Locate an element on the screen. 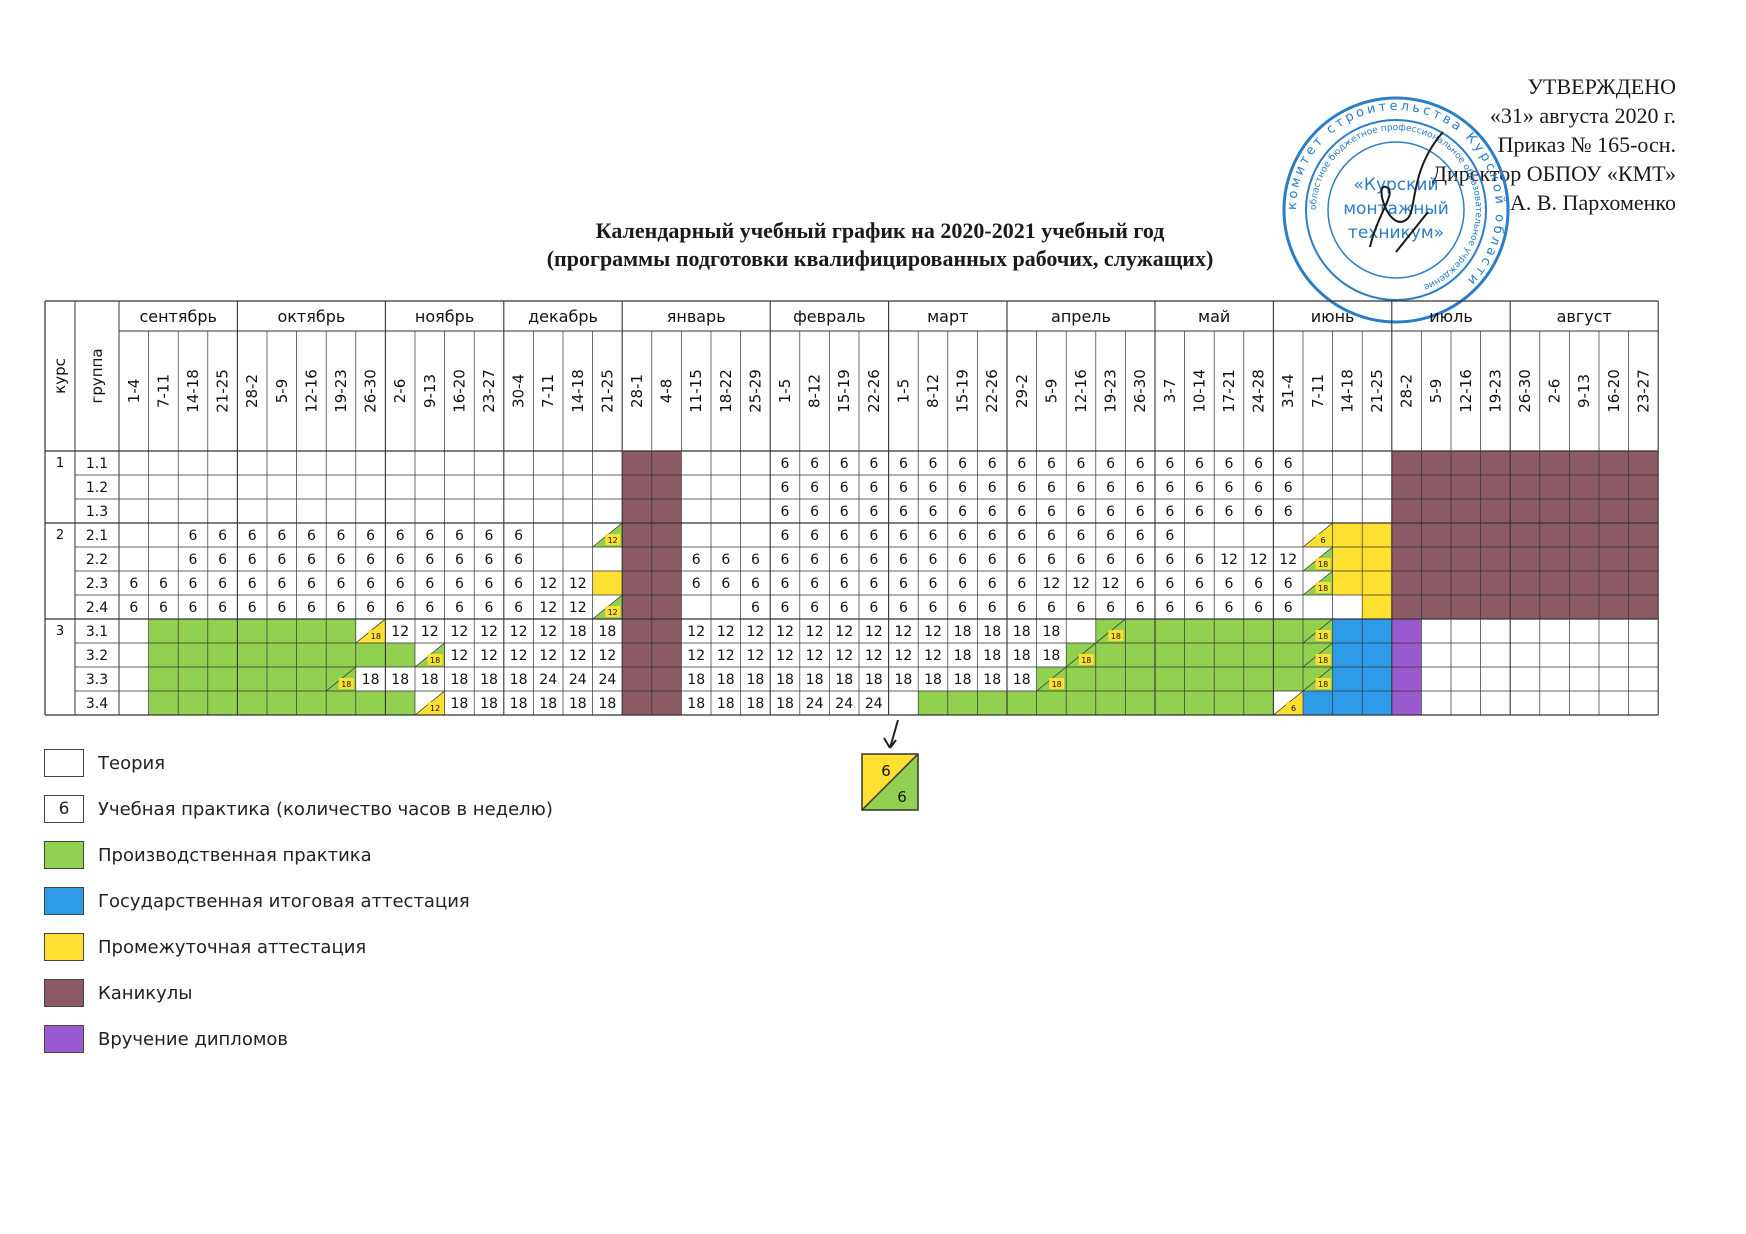 Image resolution: width=1746 pixels, height=1234 pixels. cell-2.3-w40-value: 6 is located at coordinates (1288, 584).